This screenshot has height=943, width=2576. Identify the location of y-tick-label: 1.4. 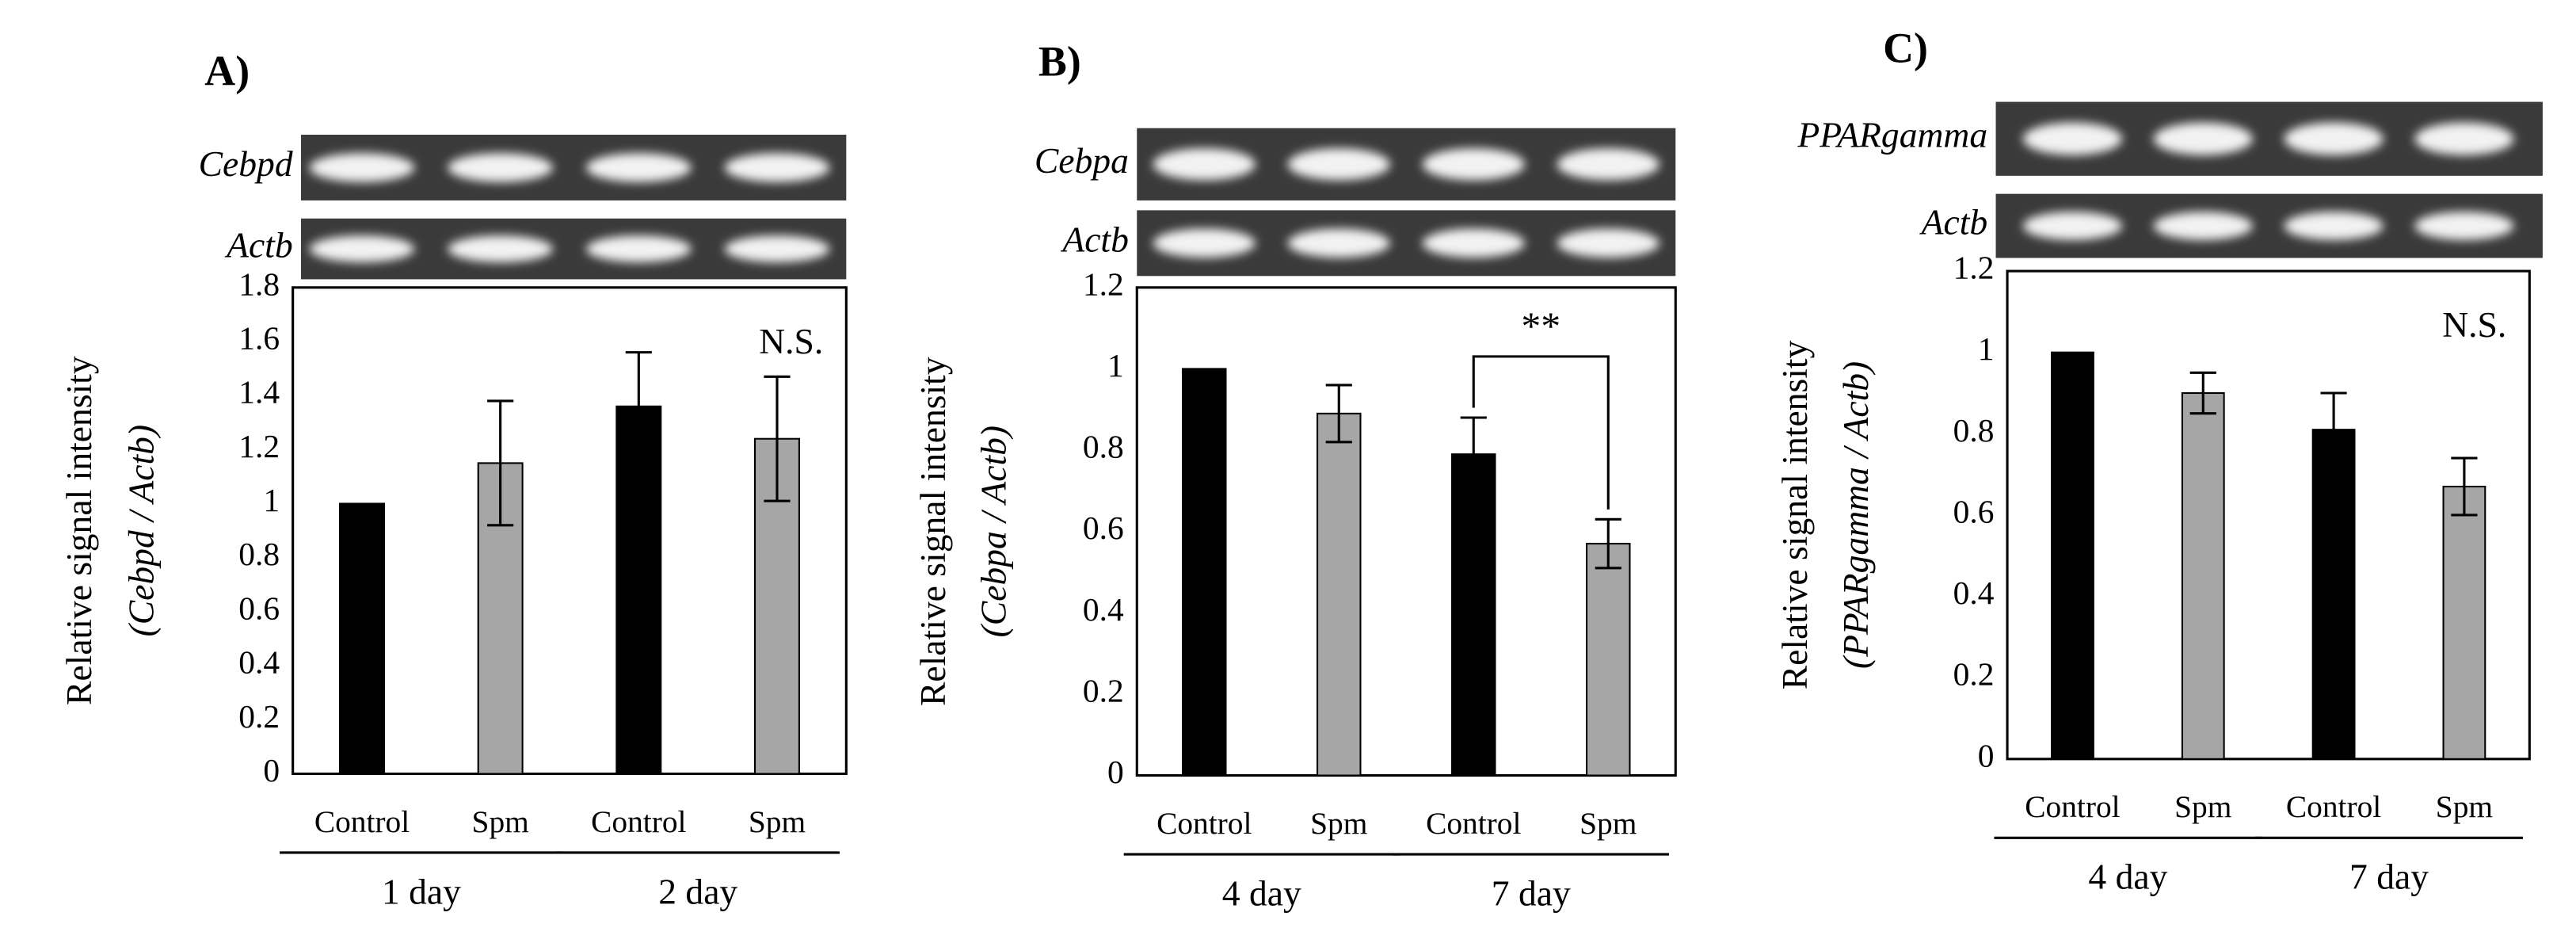
(259, 392).